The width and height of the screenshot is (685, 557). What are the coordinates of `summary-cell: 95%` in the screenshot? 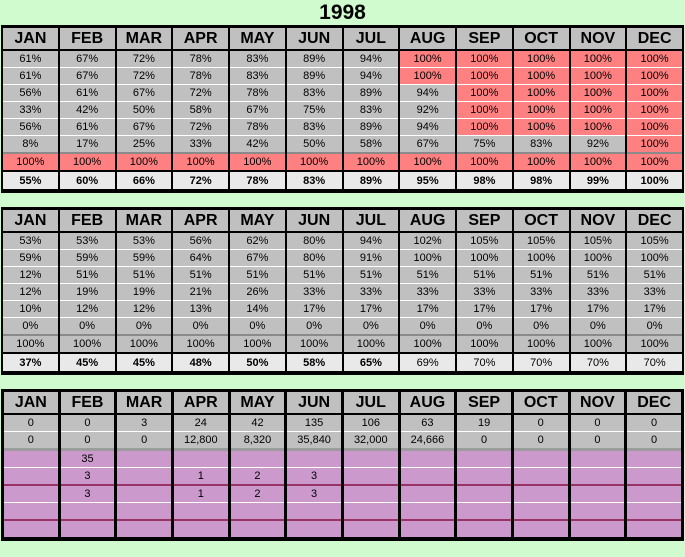 It's located at (427, 180).